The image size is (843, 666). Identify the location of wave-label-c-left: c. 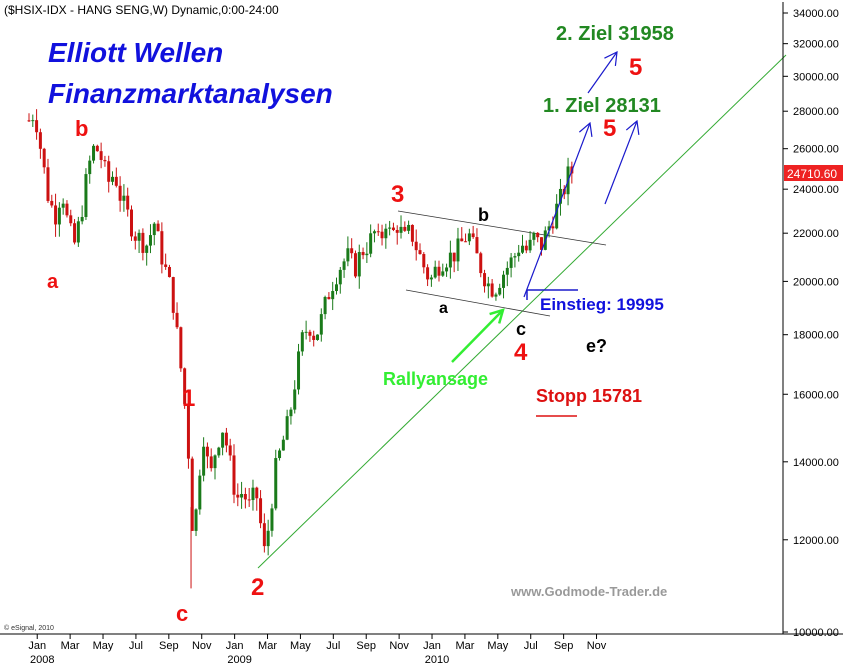
(182, 613).